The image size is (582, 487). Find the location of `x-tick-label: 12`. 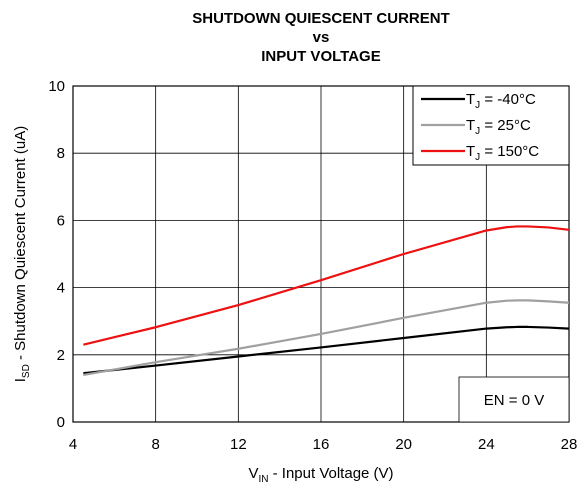

x-tick-label: 12 is located at coordinates (238, 444).